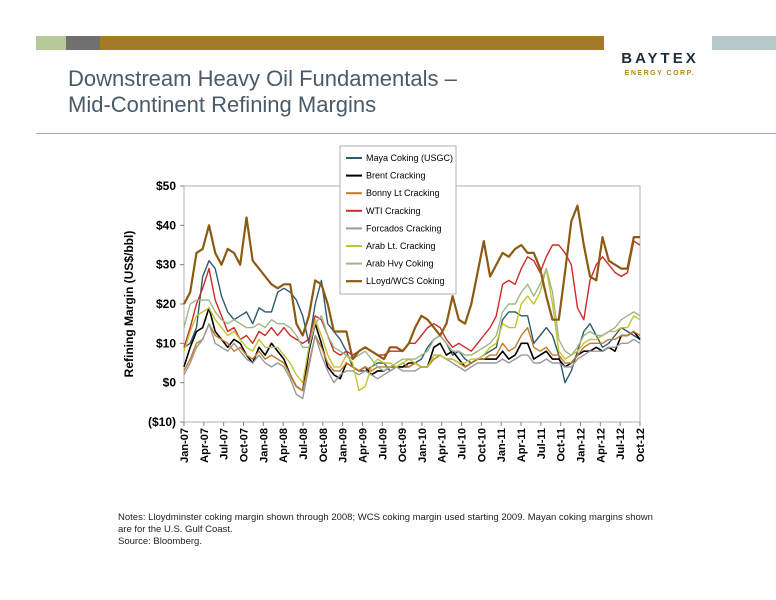 This screenshot has height=600, width=776. Describe the element at coordinates (51, 43) in the screenshot. I see `header-bar-green` at that location.